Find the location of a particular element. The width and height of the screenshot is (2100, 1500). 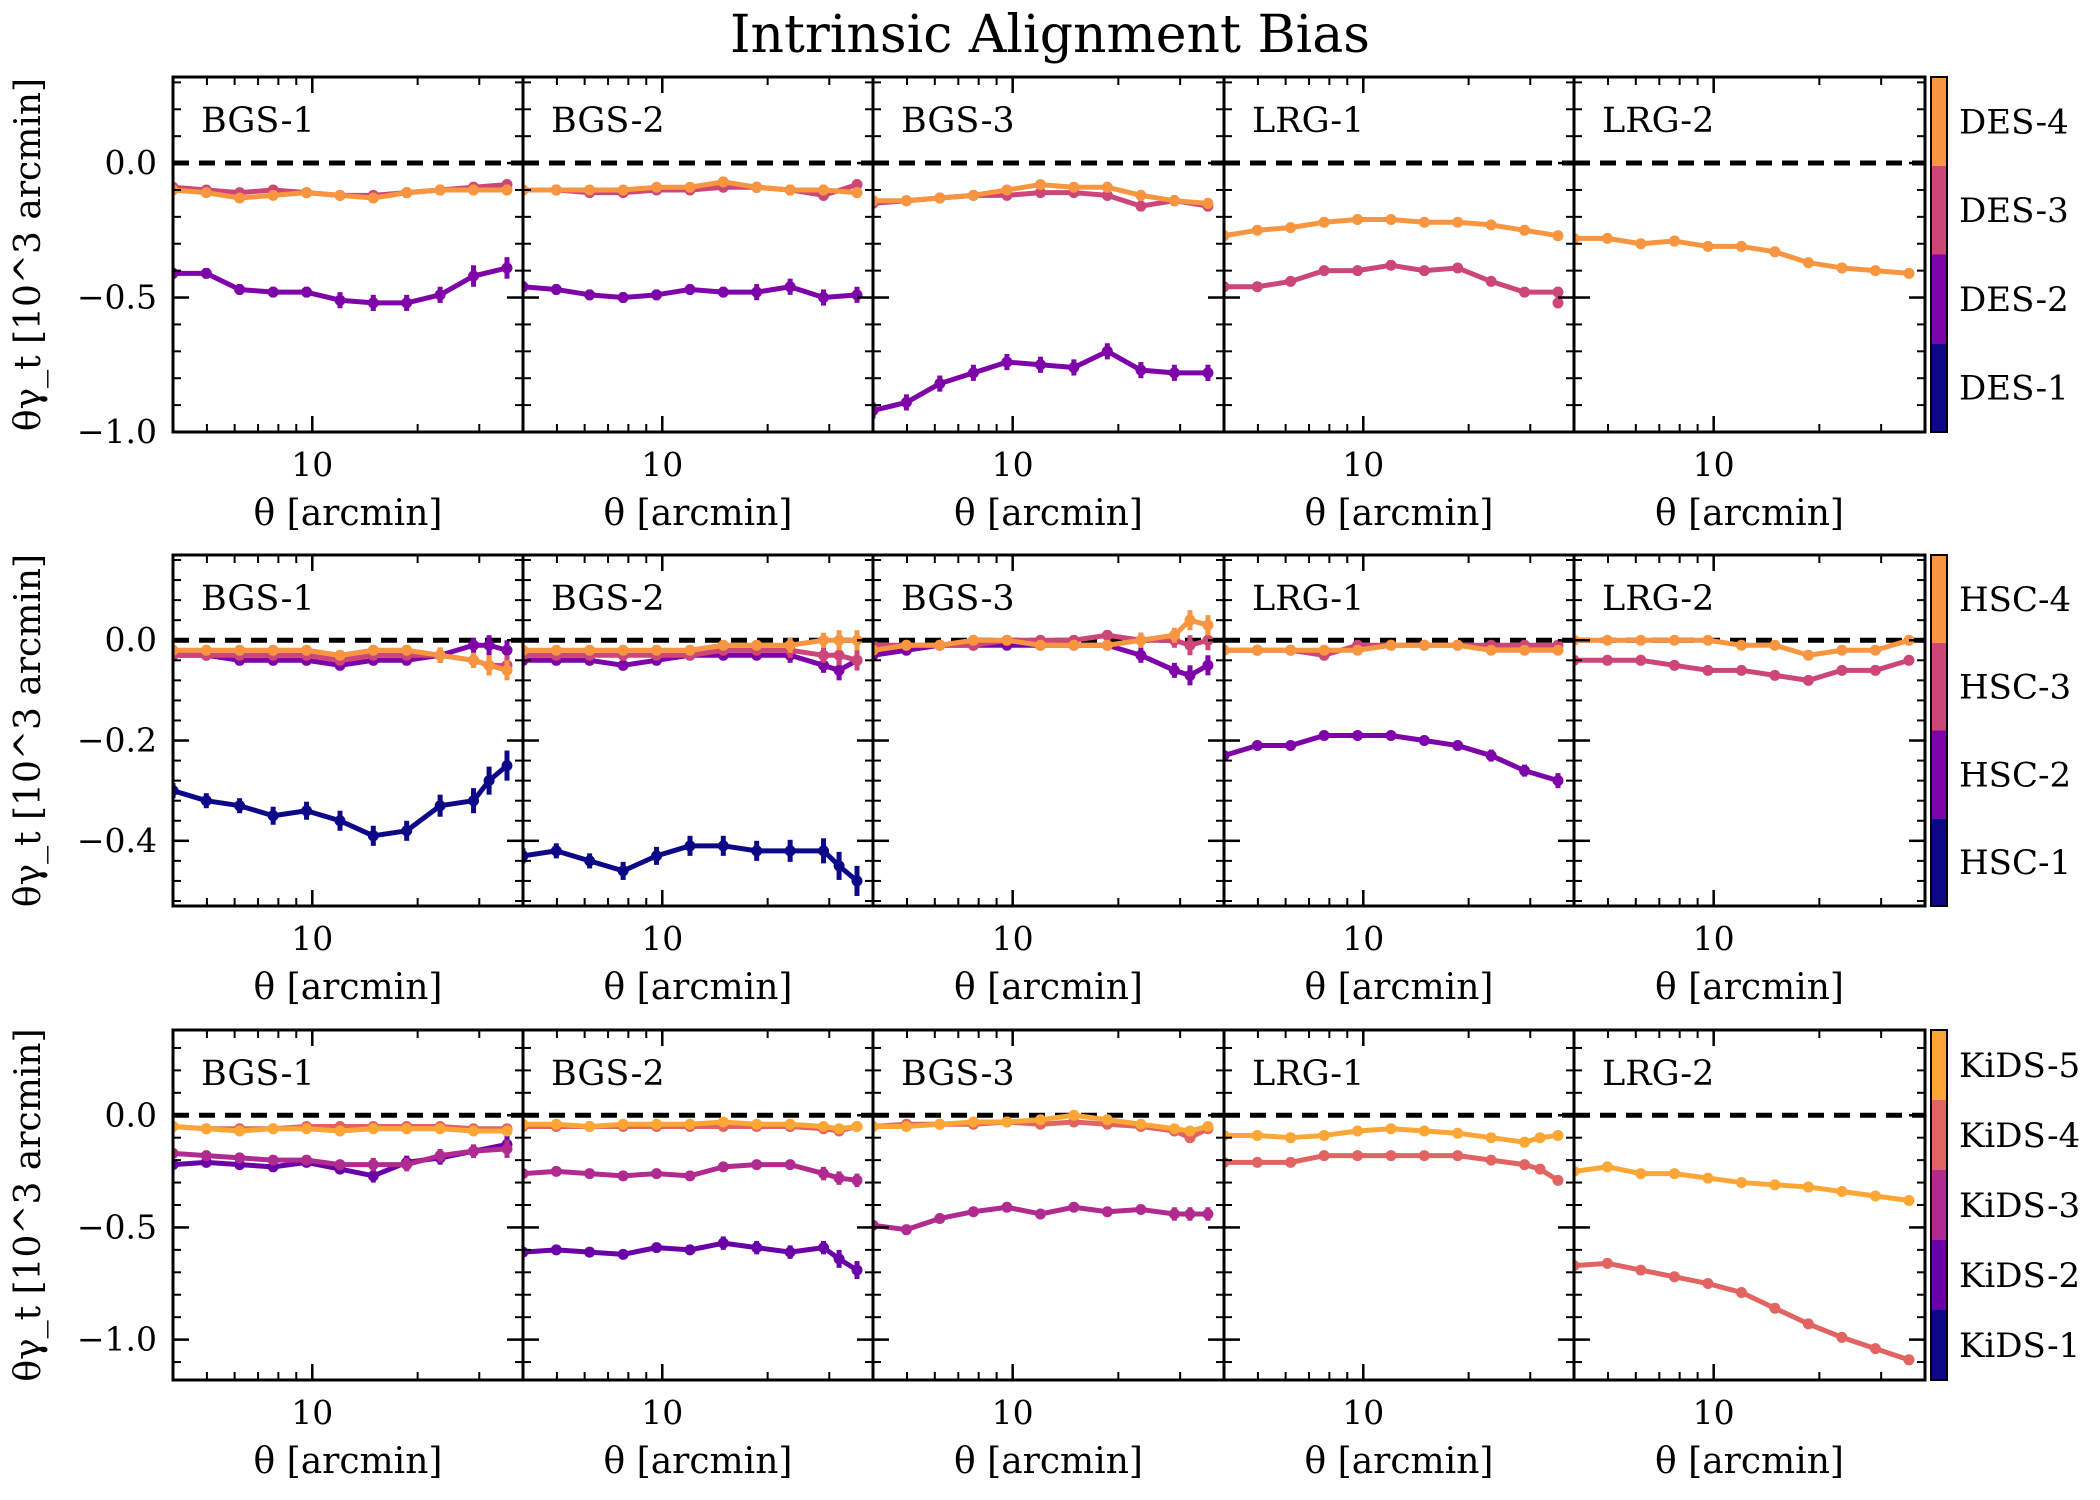

y-tick-label: −0.5 is located at coordinates (117, 297).